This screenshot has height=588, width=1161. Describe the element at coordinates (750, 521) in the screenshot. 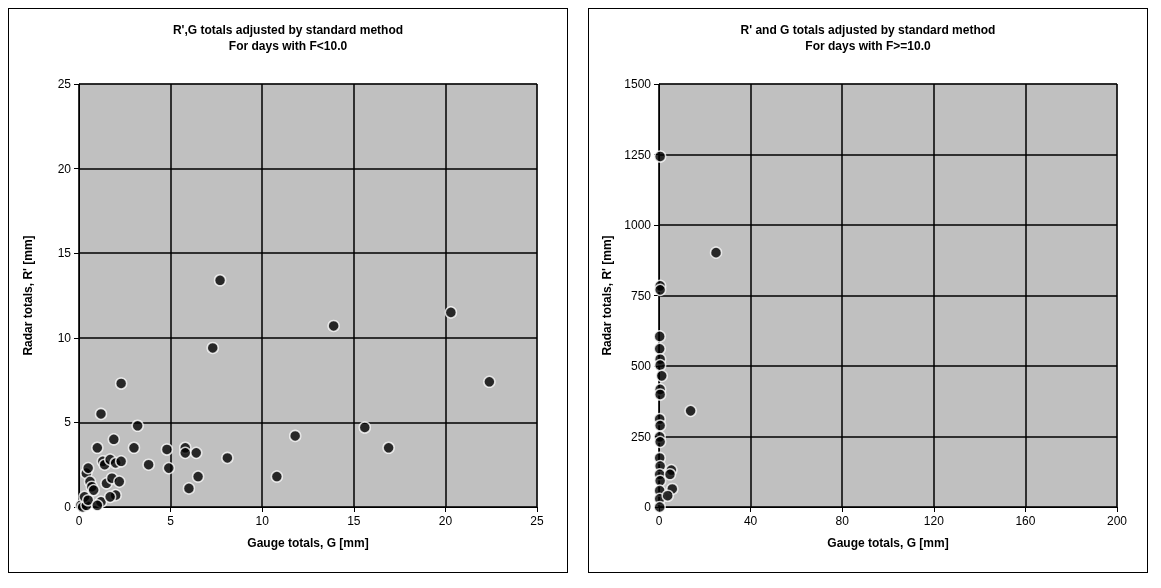

I see `x-tick-label: 40` at that location.